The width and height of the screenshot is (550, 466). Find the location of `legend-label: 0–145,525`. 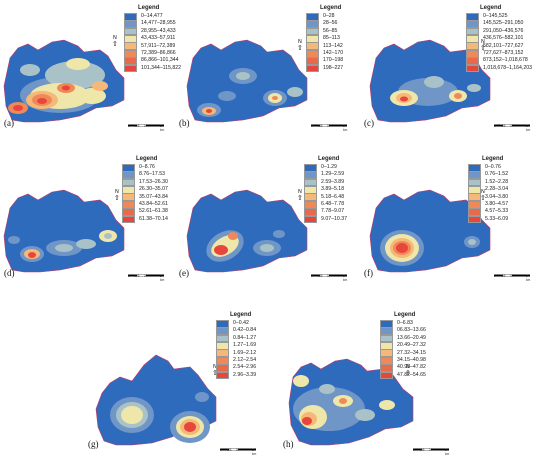

legend-label: 0–145,525 is located at coordinates (495, 16).